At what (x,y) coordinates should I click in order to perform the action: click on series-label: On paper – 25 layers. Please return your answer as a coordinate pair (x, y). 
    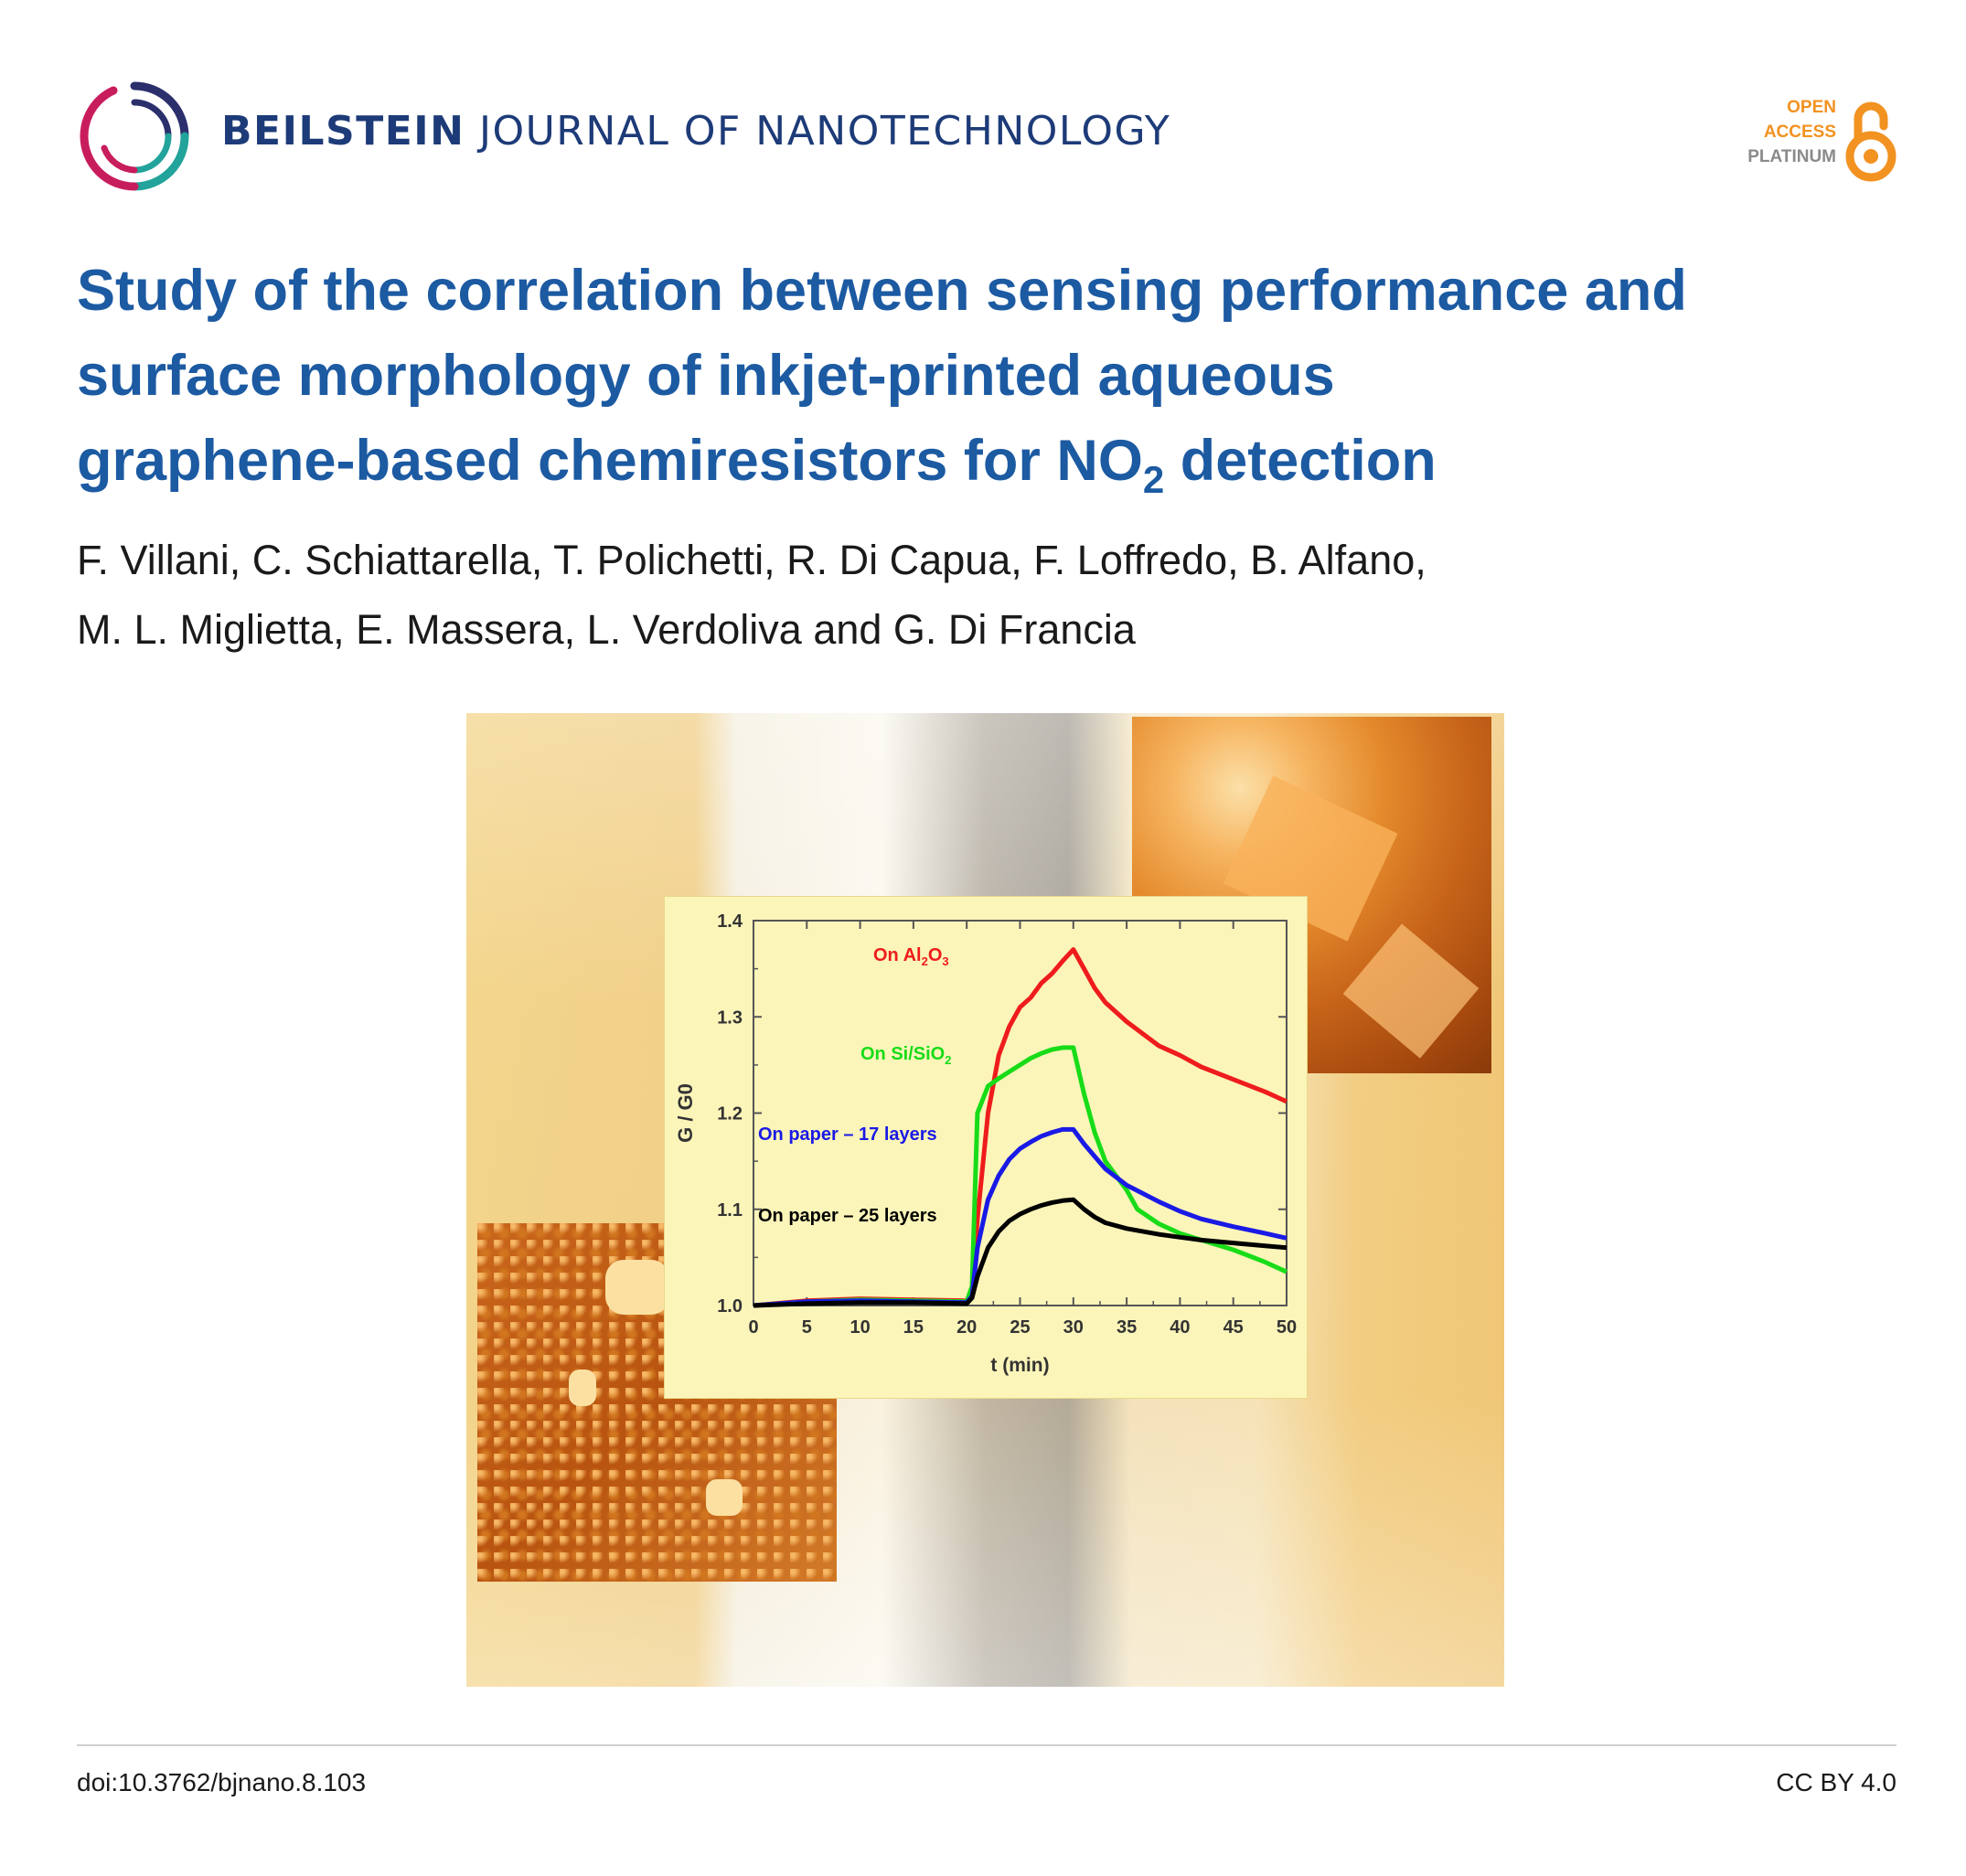
    Looking at the image, I should click on (847, 1216).